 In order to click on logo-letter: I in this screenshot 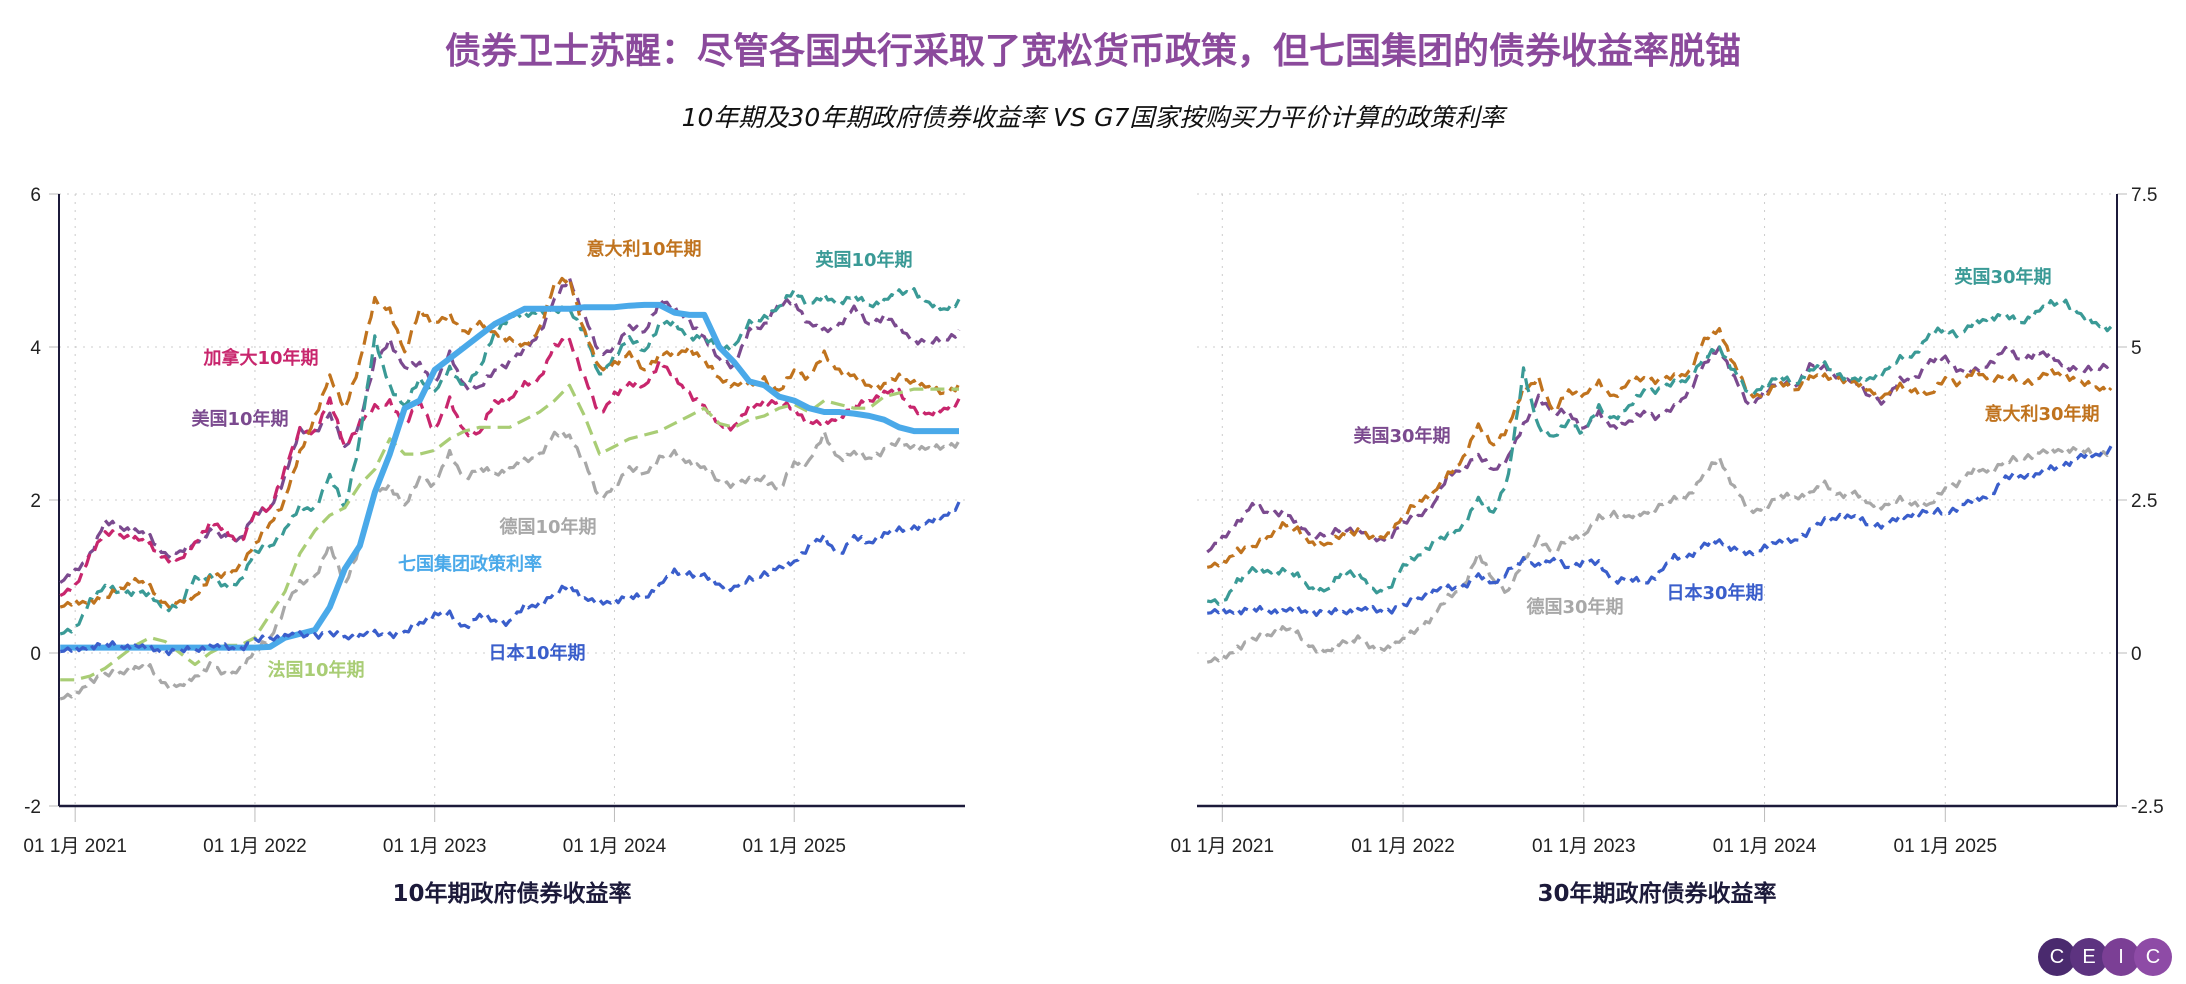, I will do `click(2121, 957)`.